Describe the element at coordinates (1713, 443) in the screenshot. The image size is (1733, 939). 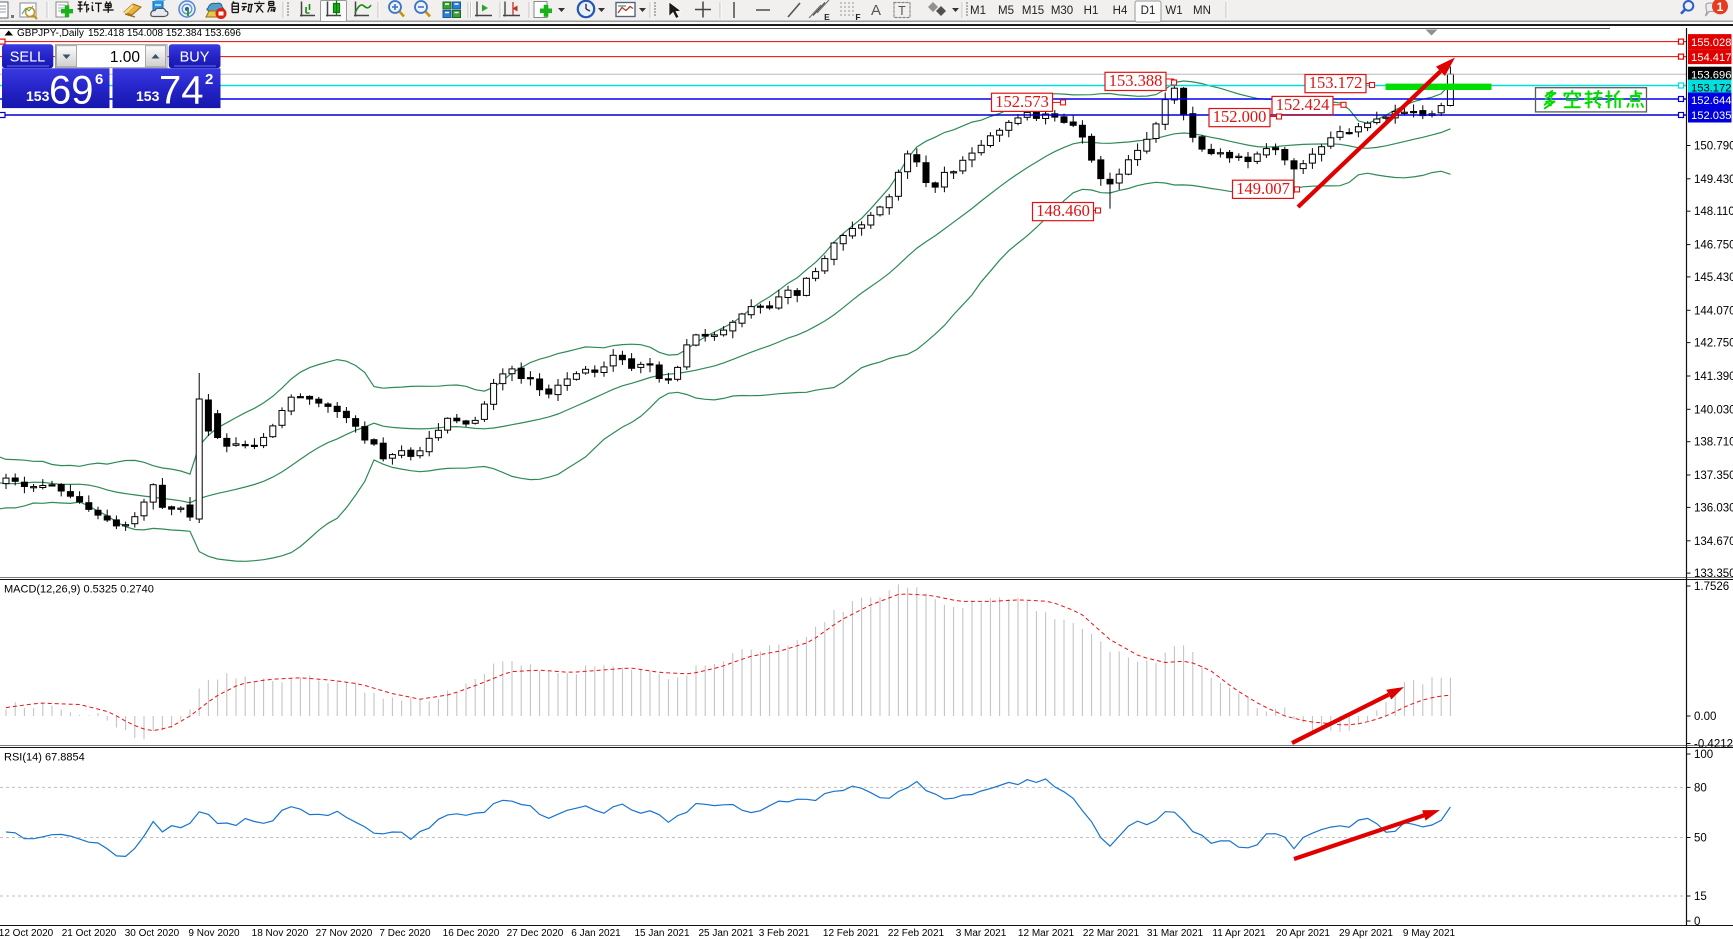
I see `svg-text: 138.710` at that location.